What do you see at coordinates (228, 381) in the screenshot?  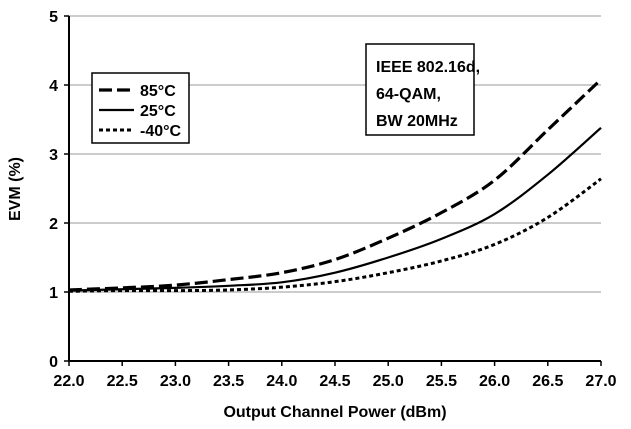 I see `x-tick-label: 23.5` at bounding box center [228, 381].